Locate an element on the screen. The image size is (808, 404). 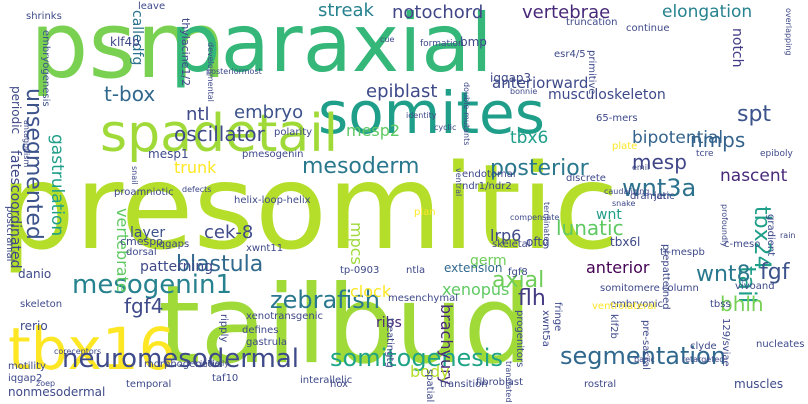
cloud-word: primitive is located at coordinates (591, 72).